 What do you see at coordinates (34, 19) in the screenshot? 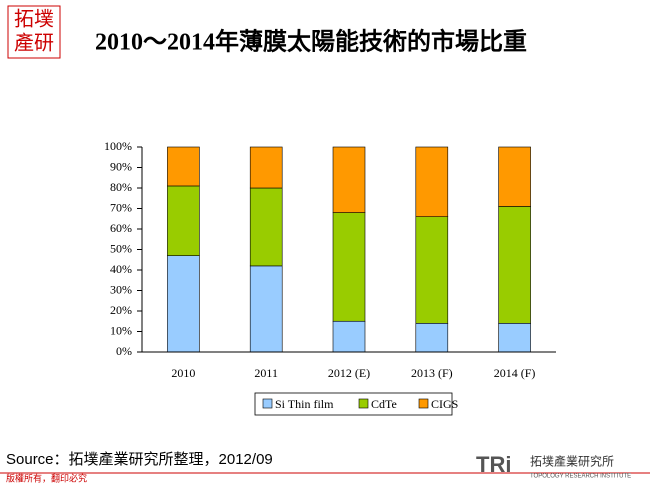
I see `logo-text: 拓墣` at bounding box center [34, 19].